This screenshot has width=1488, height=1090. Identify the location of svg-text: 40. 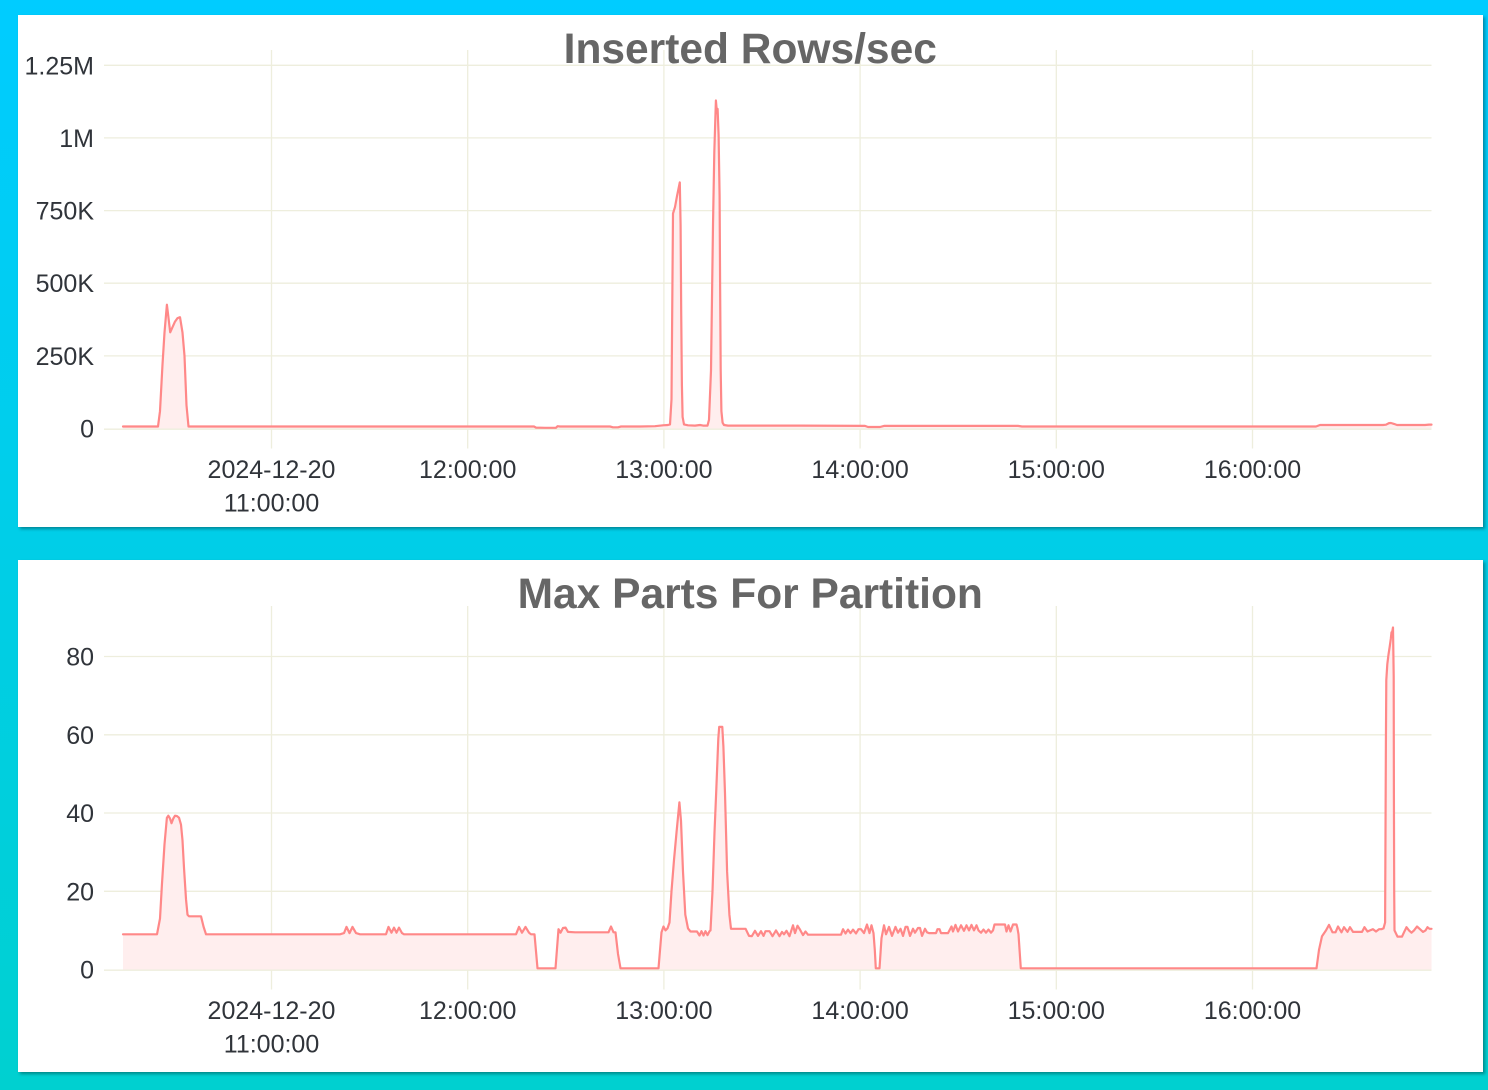
(80, 814).